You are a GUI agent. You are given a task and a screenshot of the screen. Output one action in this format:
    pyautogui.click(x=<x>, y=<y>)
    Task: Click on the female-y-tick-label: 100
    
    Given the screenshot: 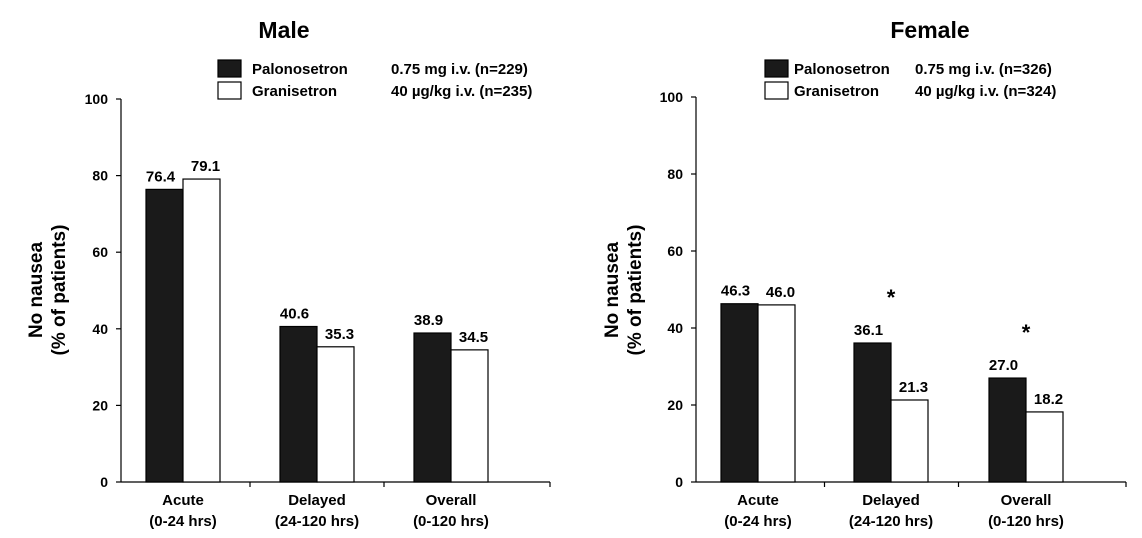 What is the action you would take?
    pyautogui.click(x=672, y=97)
    